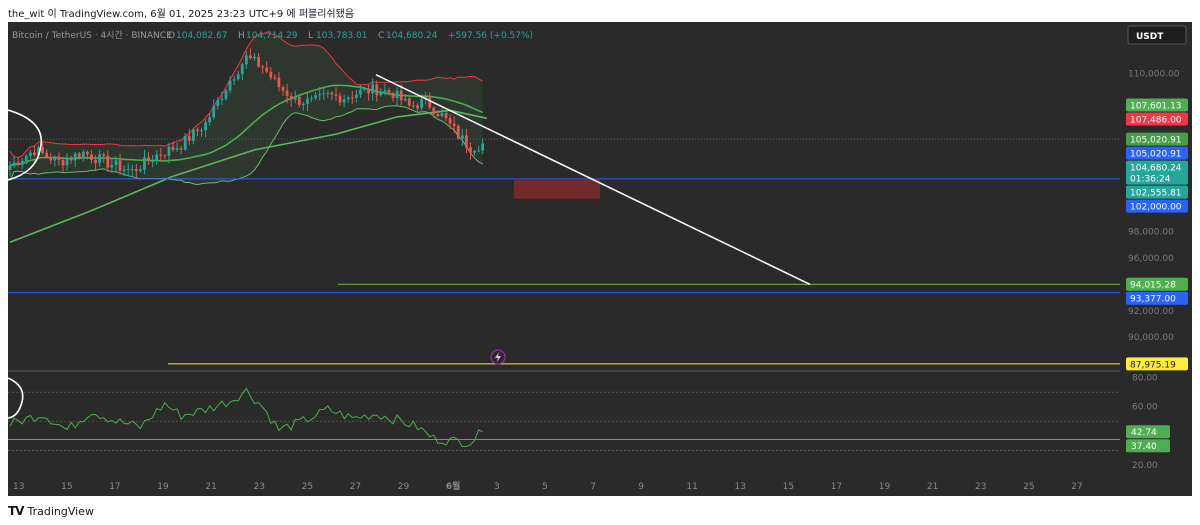 The width and height of the screenshot is (1200, 525). I want to click on circle-drawing-rsi, so click(16, 398).